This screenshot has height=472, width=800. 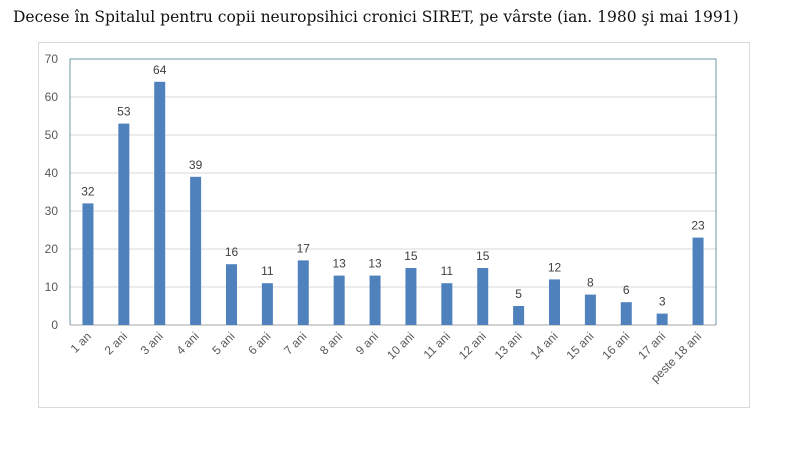 I want to click on x-tick-label: 8 ani, so click(x=331, y=343).